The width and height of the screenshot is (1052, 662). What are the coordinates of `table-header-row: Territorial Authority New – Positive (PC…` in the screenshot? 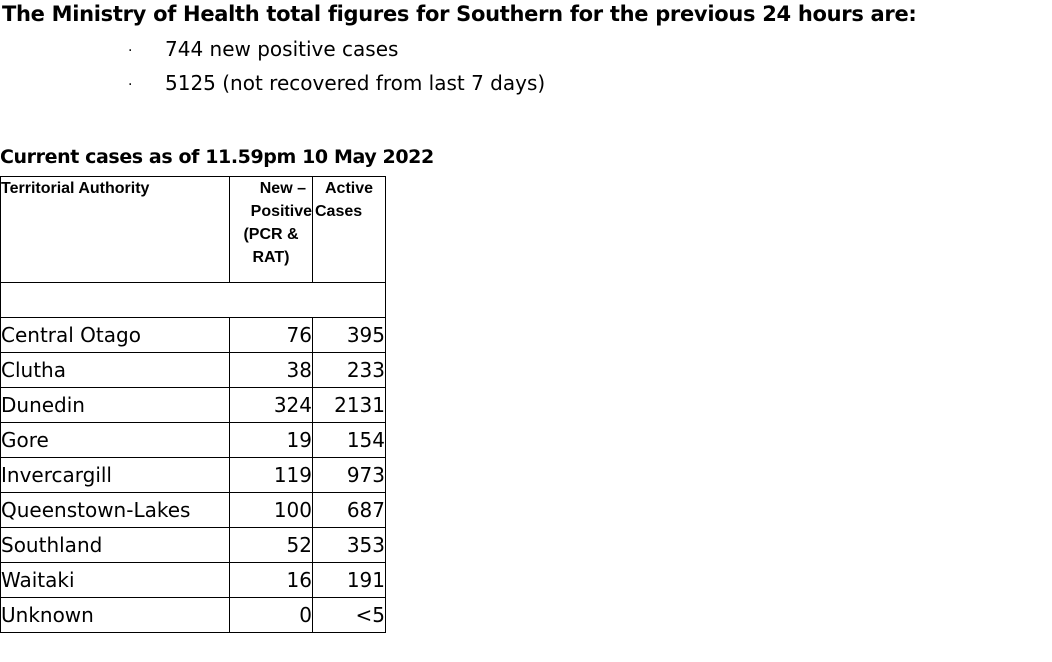 It's located at (193, 229).